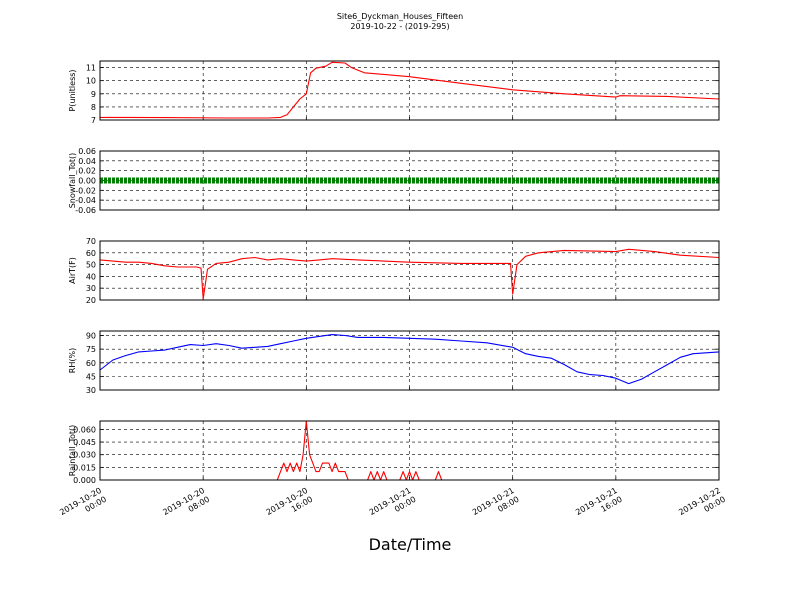 The image size is (800, 600). Describe the element at coordinates (93, 120) in the screenshot. I see `y-tick-label: 7` at that location.